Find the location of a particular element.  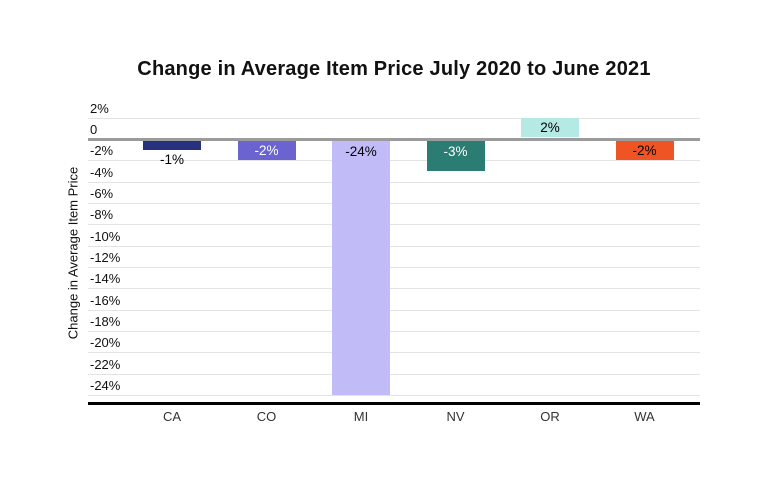

x-axis-label-nv: NV is located at coordinates (455, 416).